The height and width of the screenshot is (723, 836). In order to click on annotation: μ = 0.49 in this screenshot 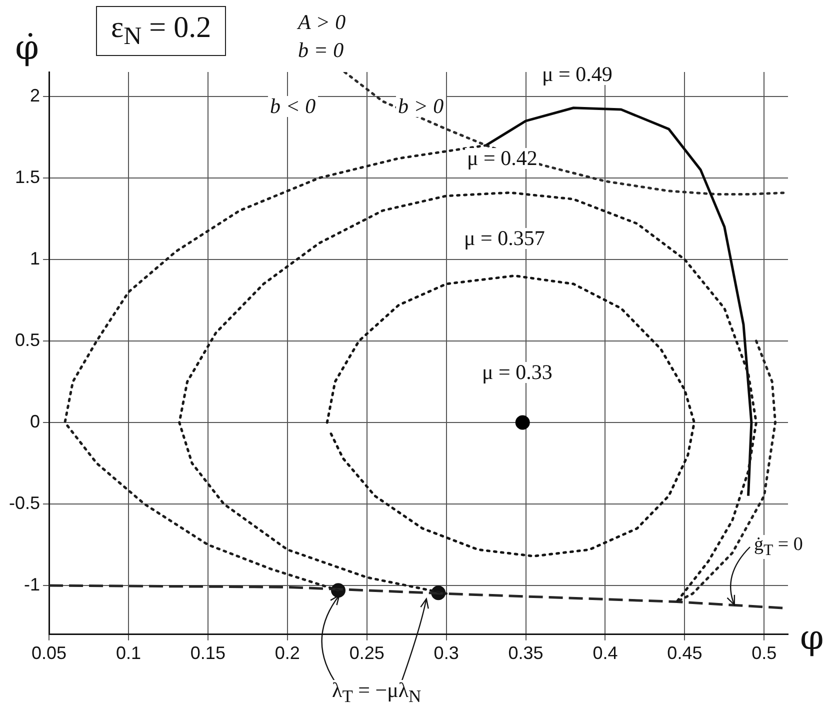, I will do `click(577, 74)`.